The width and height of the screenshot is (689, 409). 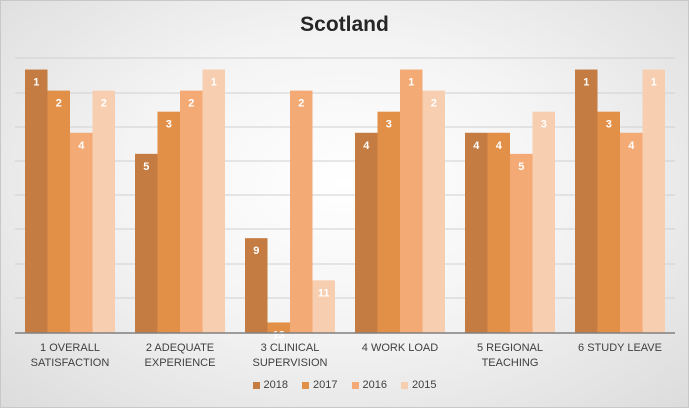 What do you see at coordinates (424, 385) in the screenshot?
I see `legend-label: 2015` at bounding box center [424, 385].